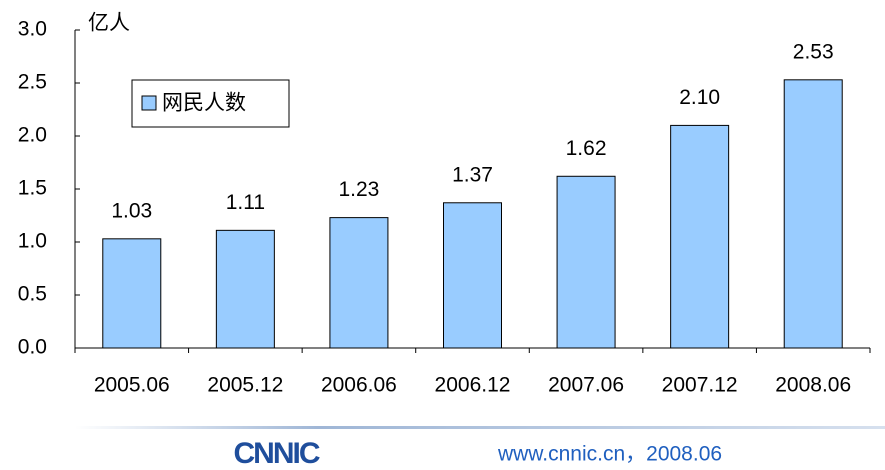 This screenshot has height=470, width=885. What do you see at coordinates (245, 202) in the screenshot?
I see `value-label: 1.11` at bounding box center [245, 202].